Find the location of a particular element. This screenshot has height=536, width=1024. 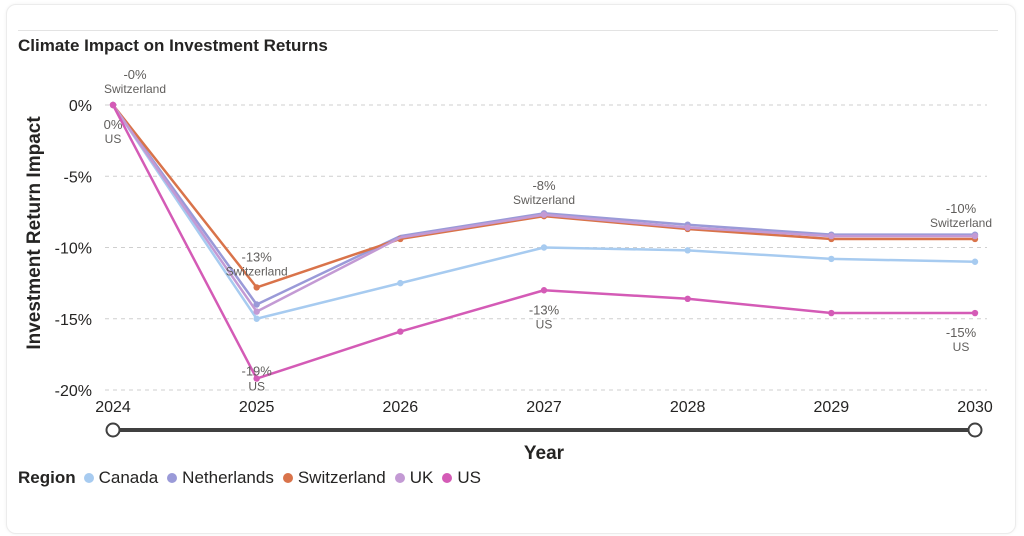

data-label: -0%Switzerland is located at coordinates (135, 81).